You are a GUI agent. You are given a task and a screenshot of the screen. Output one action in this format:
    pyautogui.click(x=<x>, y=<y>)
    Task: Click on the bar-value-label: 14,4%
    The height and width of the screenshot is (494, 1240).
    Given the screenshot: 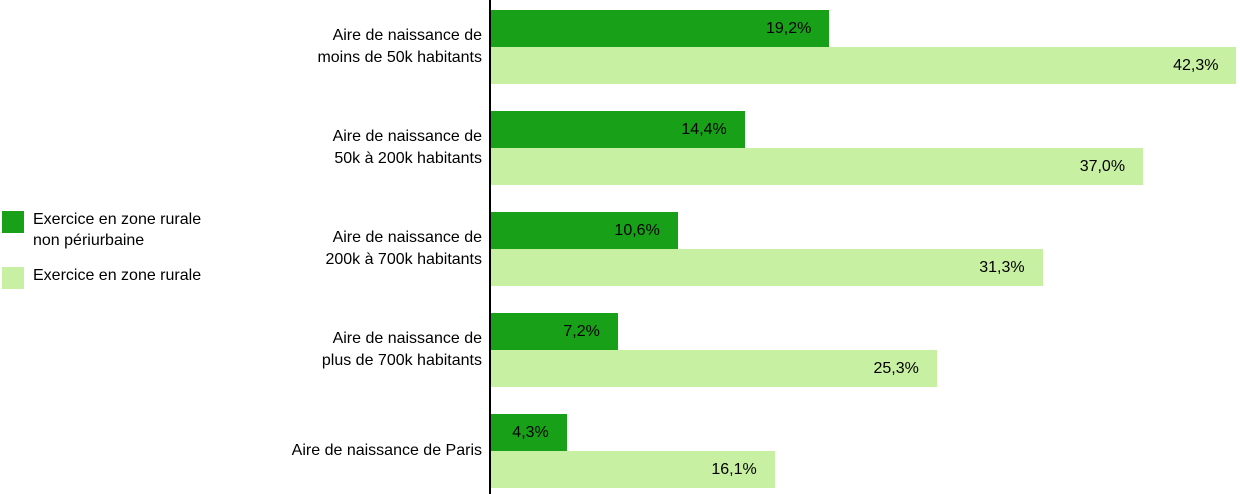 What is the action you would take?
    pyautogui.click(x=704, y=129)
    